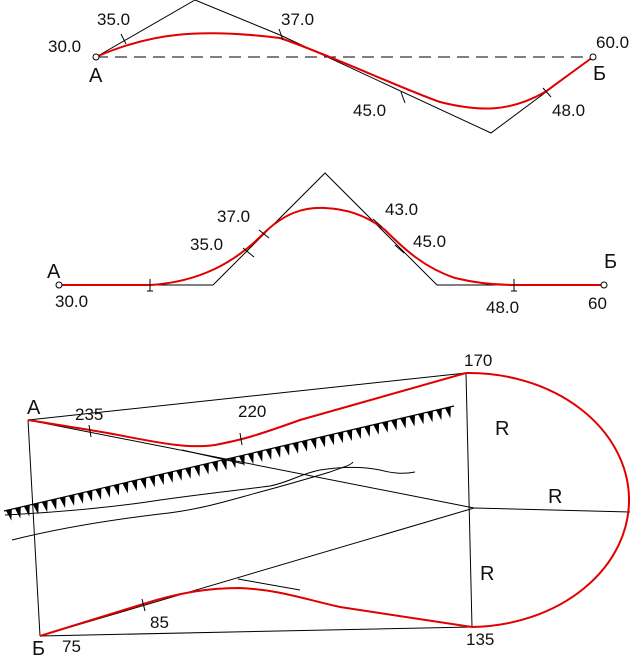 The height and width of the screenshot is (657, 640). I want to click on mark-85-label: 85, so click(159, 622).